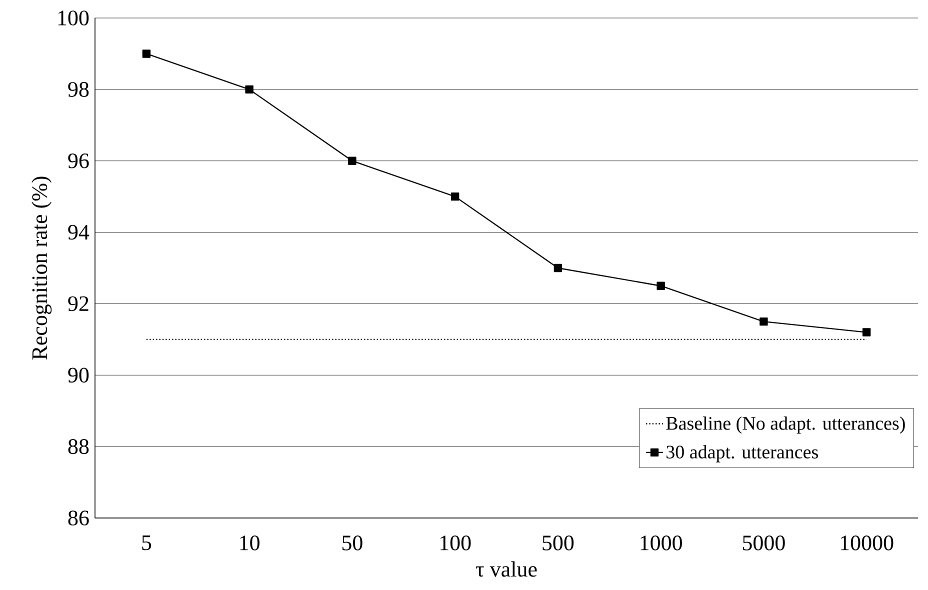 The image size is (928, 590). I want to click on x-tick-label: 50, so click(352, 543).